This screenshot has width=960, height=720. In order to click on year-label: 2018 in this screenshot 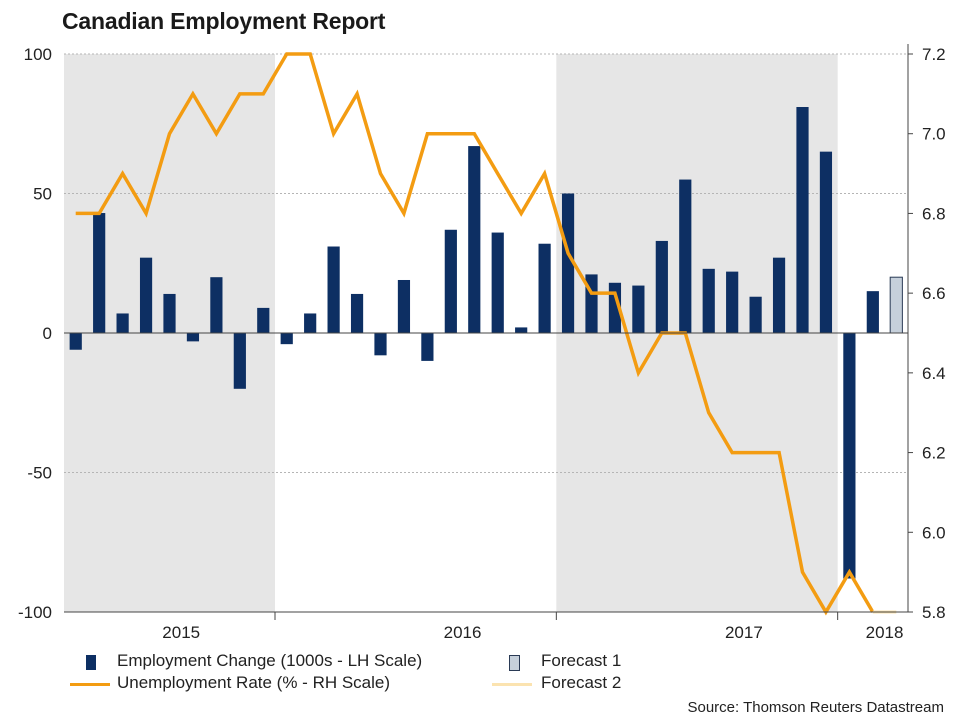, I will do `click(885, 632)`.